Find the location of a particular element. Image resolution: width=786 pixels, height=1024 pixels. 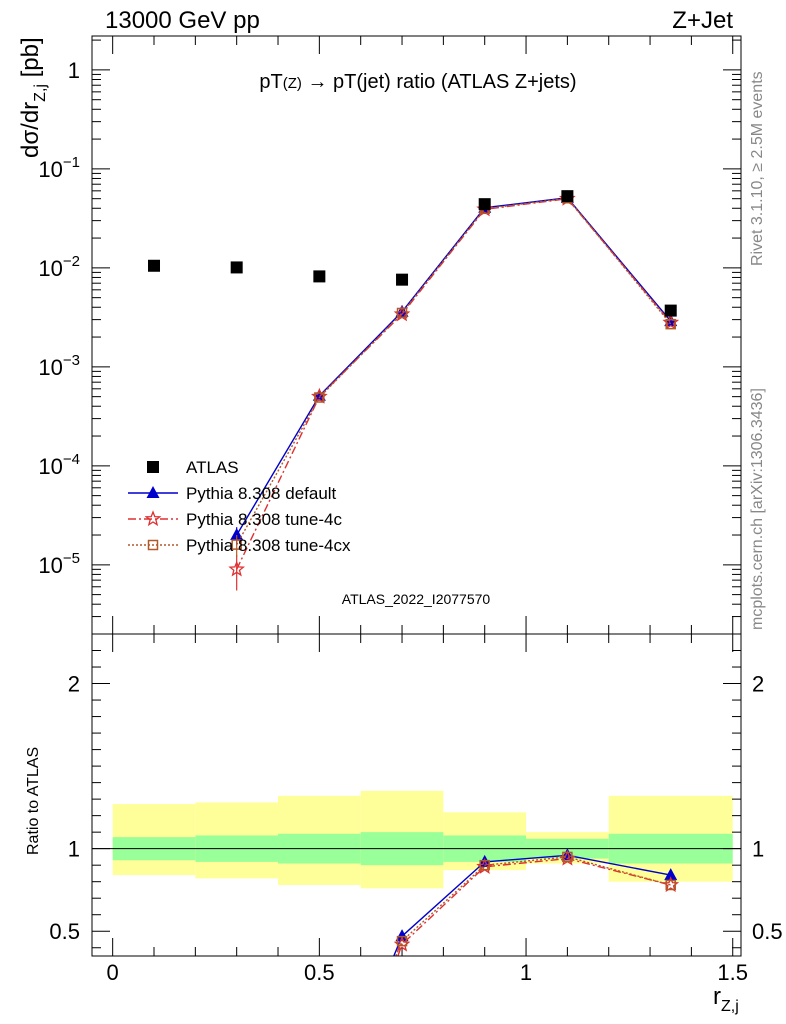

tick-exponent: −5 is located at coordinates (71, 558).